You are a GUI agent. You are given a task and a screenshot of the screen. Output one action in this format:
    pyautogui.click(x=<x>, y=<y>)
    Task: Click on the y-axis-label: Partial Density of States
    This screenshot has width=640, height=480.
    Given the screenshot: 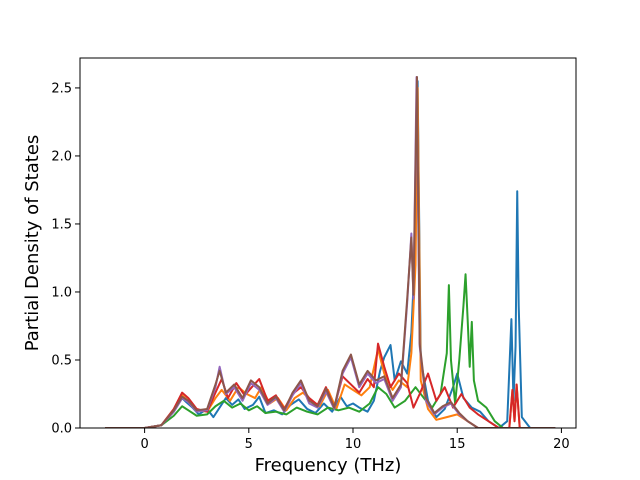 What is the action you would take?
    pyautogui.click(x=32, y=243)
    